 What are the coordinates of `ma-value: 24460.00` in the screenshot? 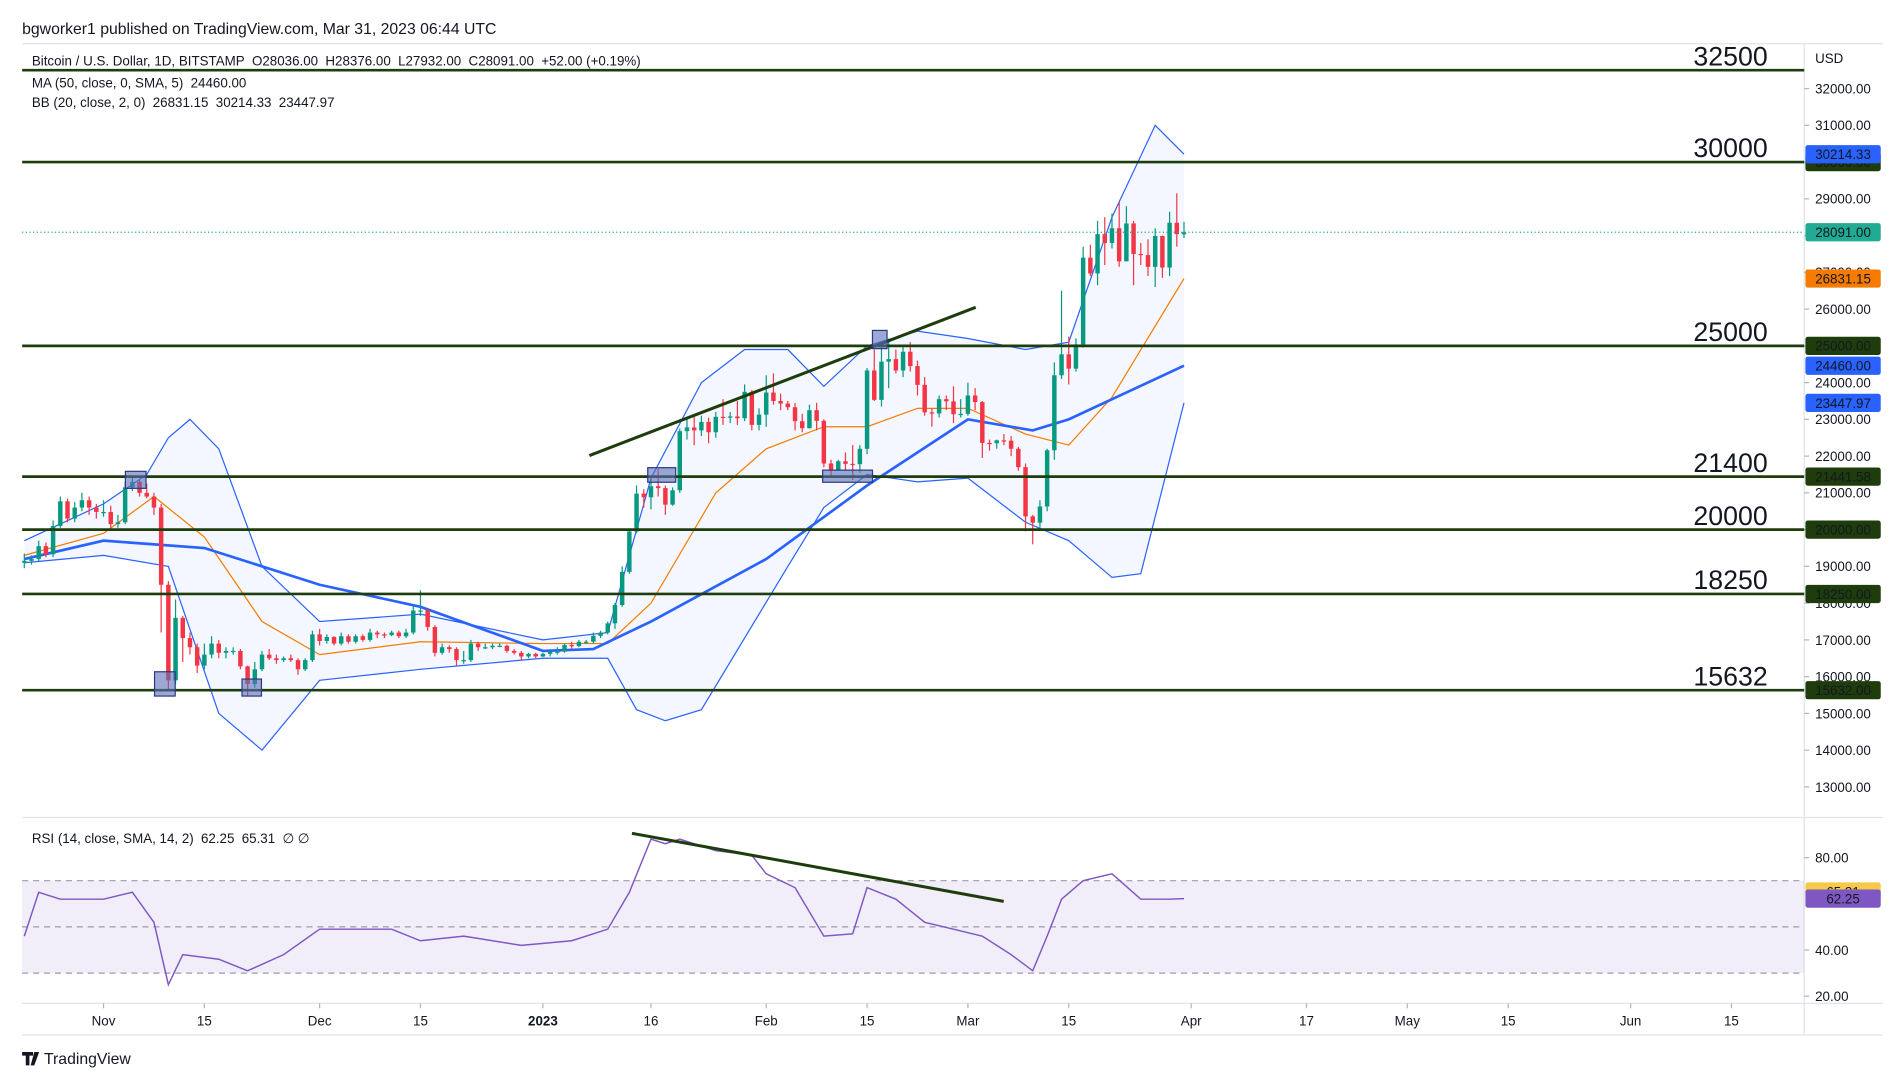 It's located at (219, 82).